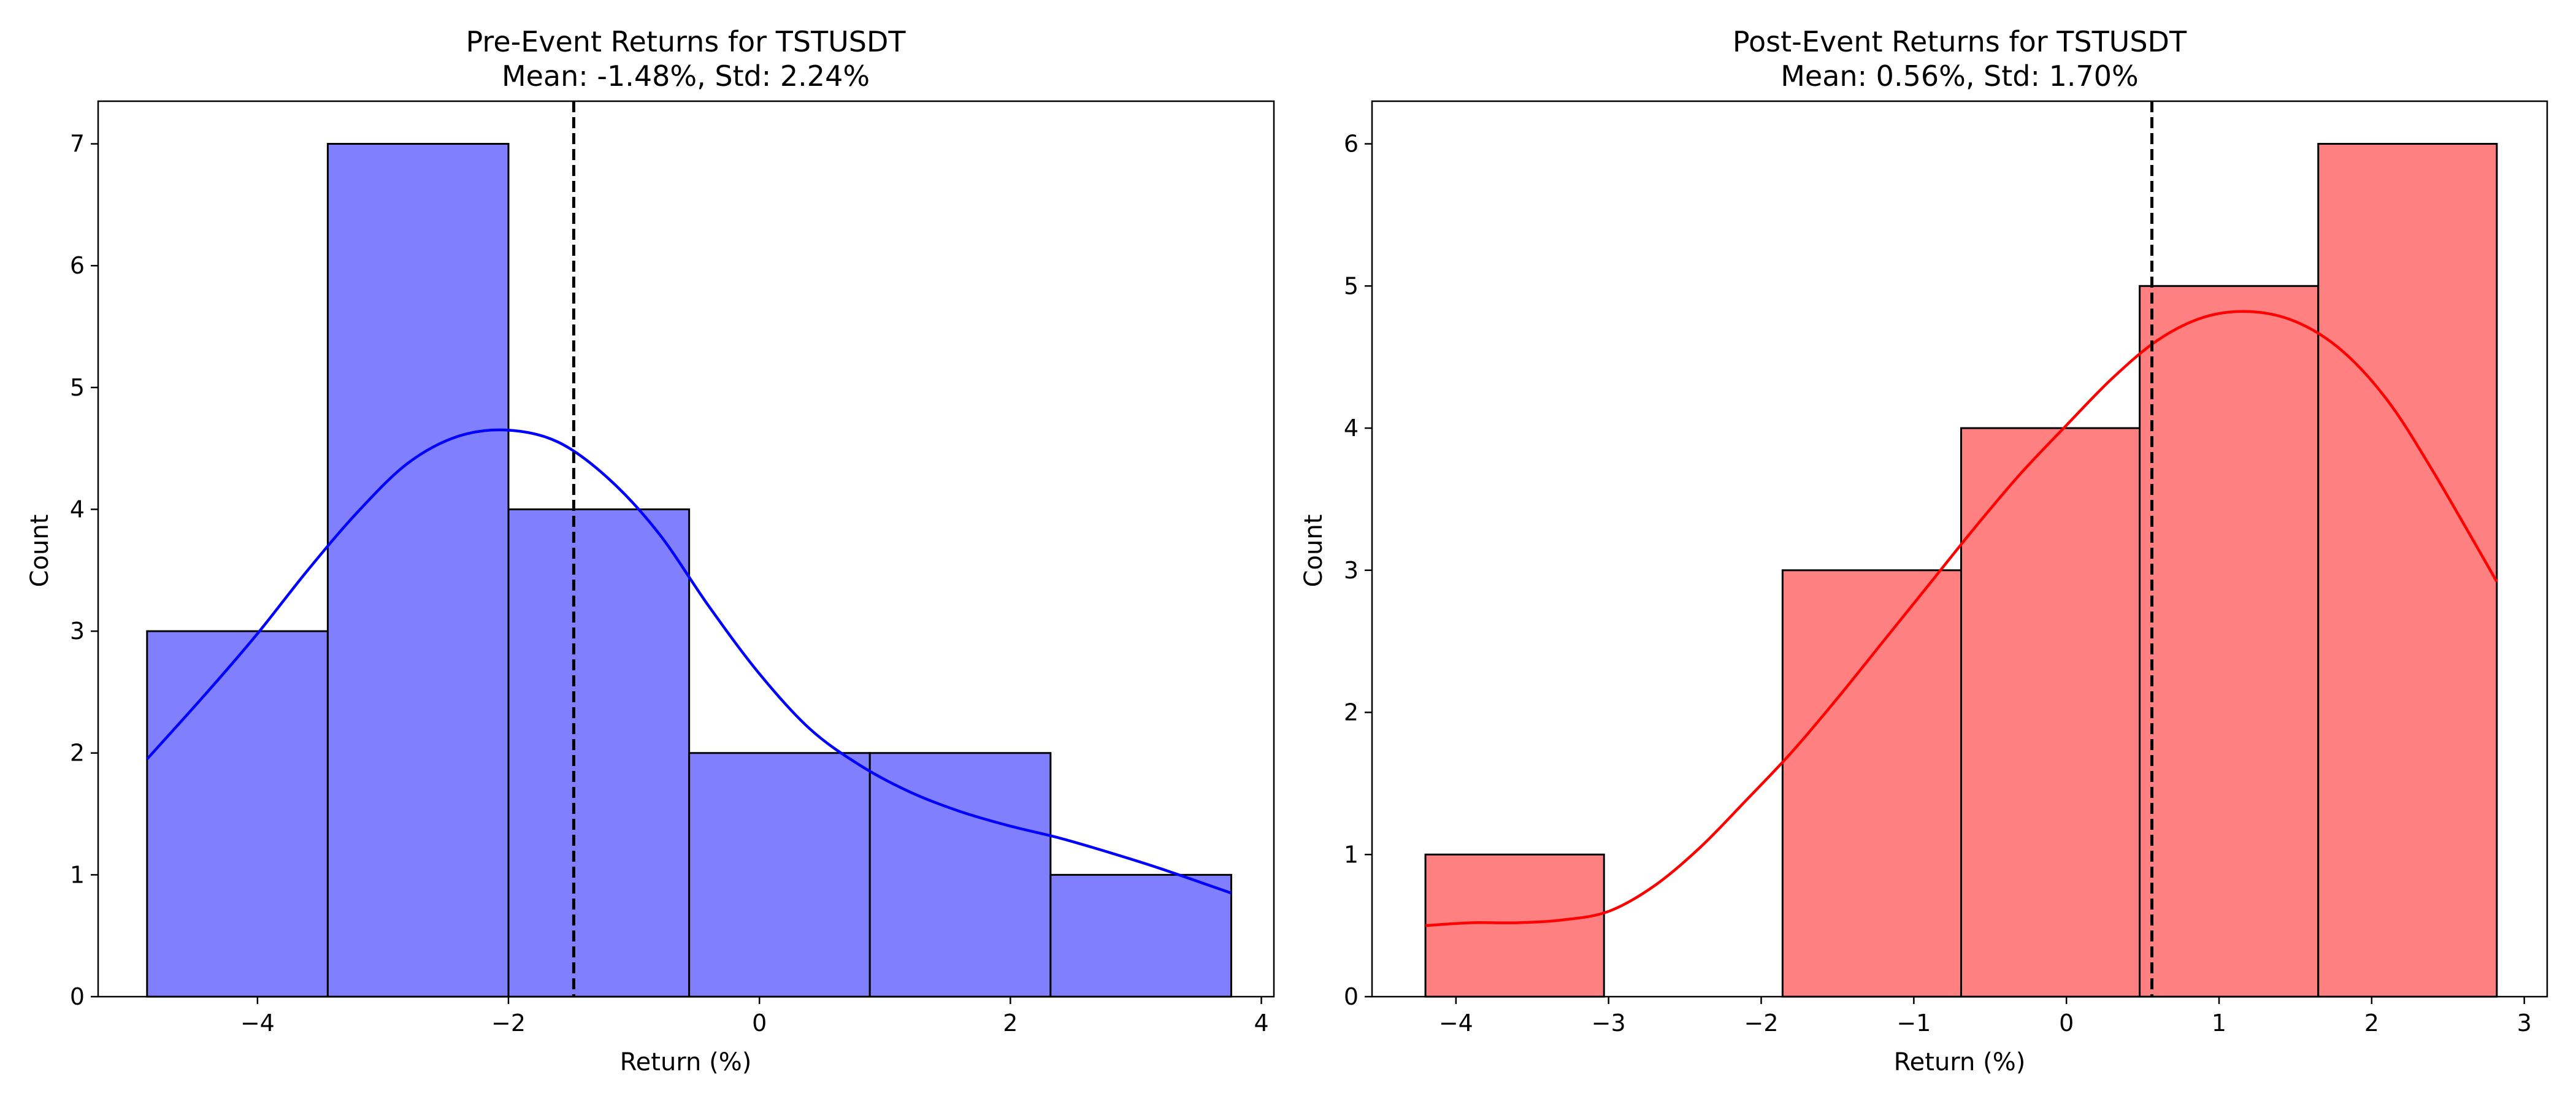  Describe the element at coordinates (1913, 1023) in the screenshot. I see `x-tick-label: −1` at that location.